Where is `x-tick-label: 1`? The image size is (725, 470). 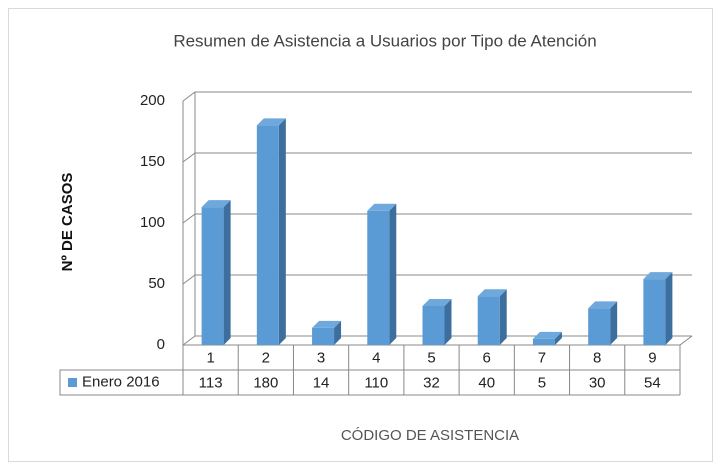 x-tick-label: 1 is located at coordinates (210, 357).